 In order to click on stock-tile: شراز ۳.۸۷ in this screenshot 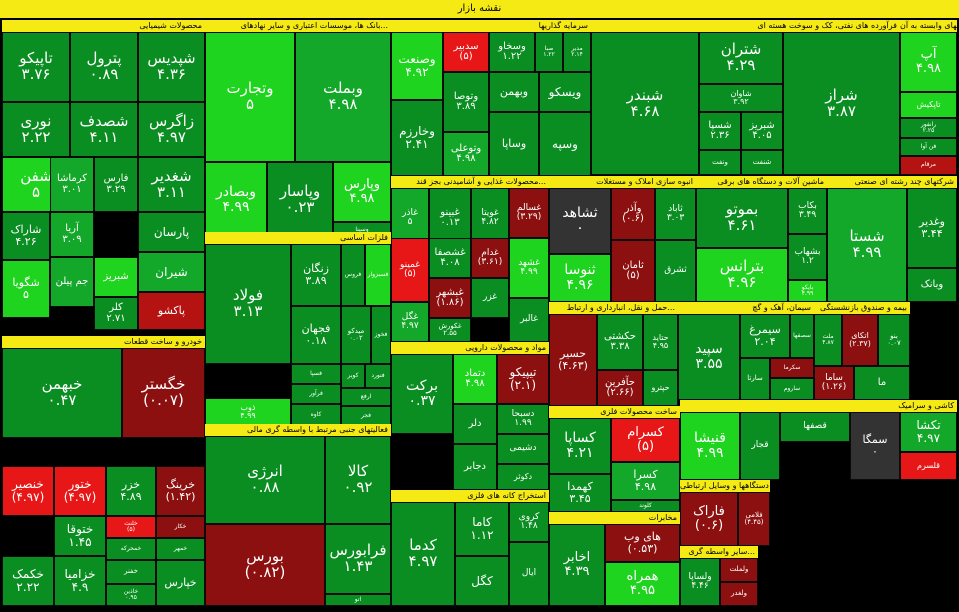, I will do `click(841, 103)`.